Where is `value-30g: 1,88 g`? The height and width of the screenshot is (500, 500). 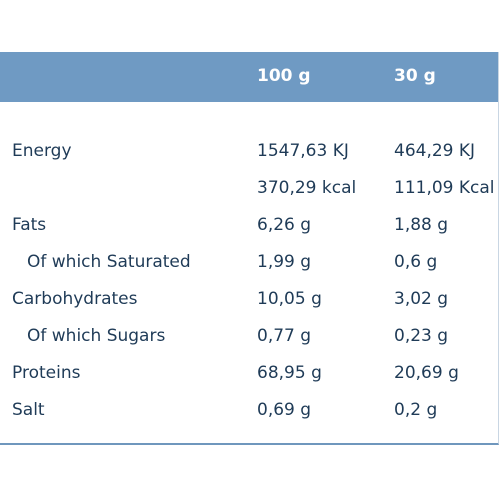 value-30g: 1,88 g is located at coordinates (421, 225).